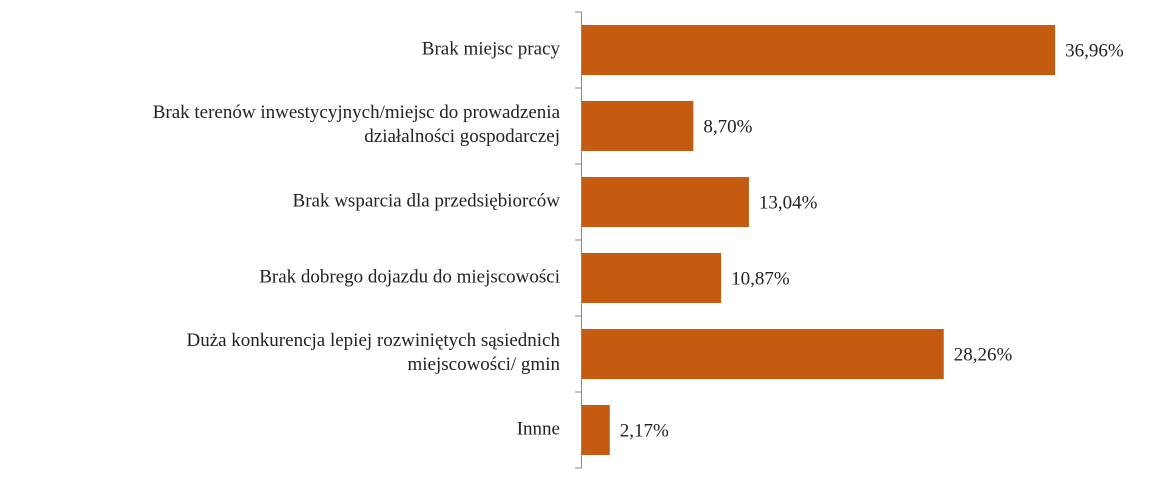  Describe the element at coordinates (644, 430) in the screenshot. I see `value-label: 2,17%` at that location.